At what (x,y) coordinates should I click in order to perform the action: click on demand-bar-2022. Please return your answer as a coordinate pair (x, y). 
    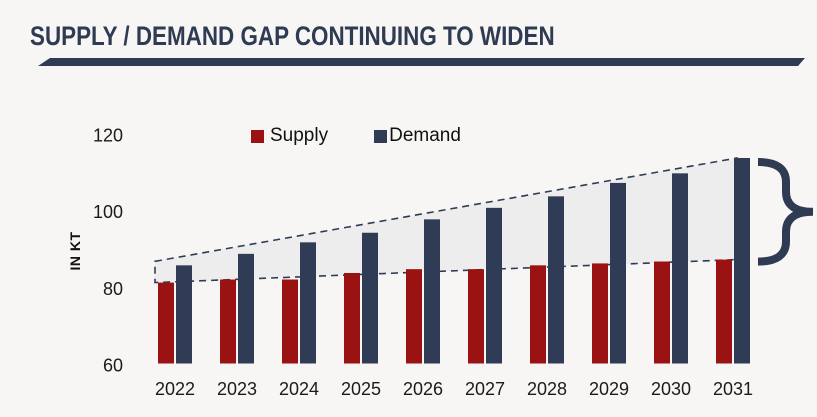
    Looking at the image, I should click on (184, 314).